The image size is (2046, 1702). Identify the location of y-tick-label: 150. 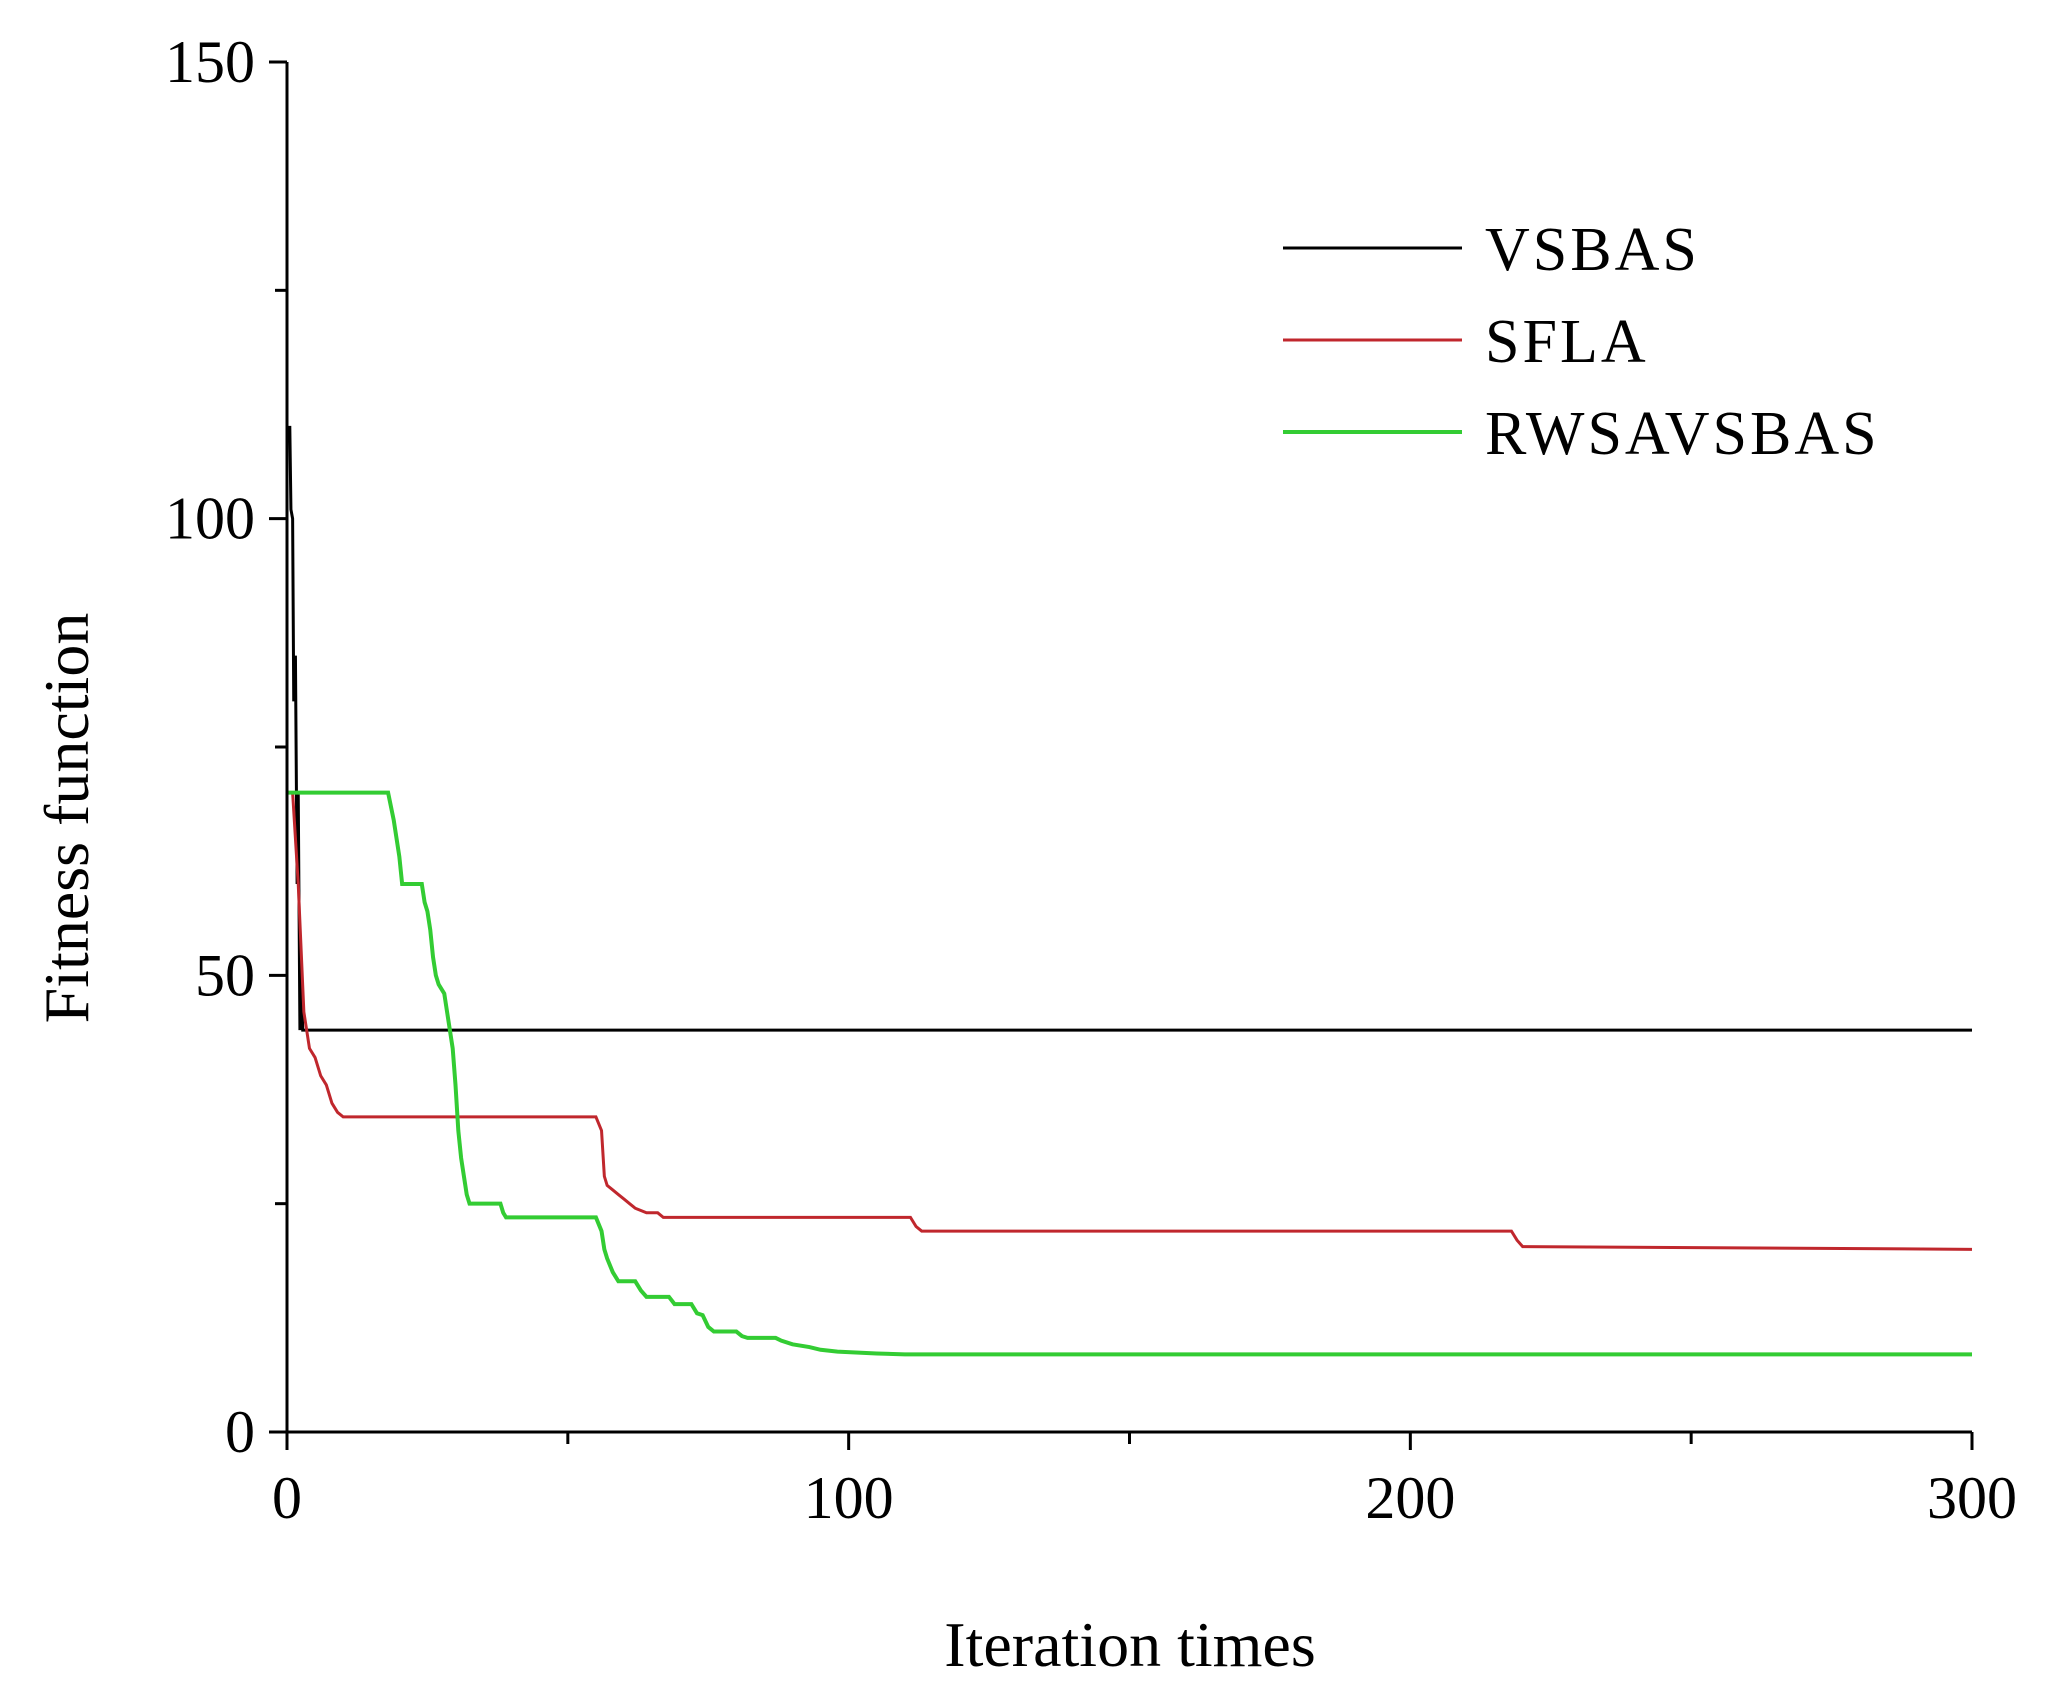
(210, 62).